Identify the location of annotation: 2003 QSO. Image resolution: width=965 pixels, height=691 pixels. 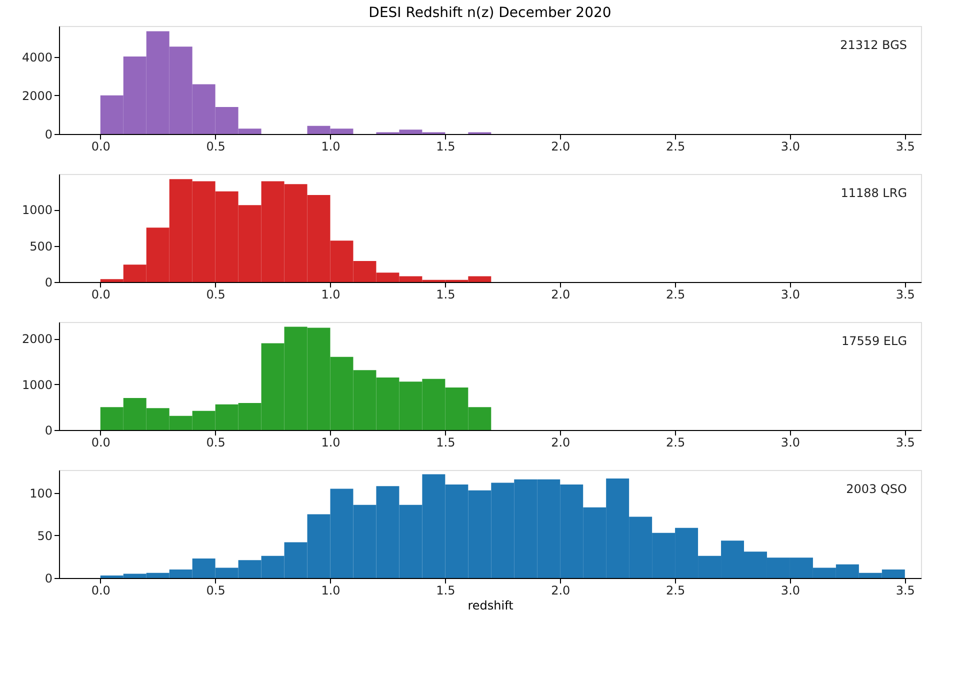
(876, 489).